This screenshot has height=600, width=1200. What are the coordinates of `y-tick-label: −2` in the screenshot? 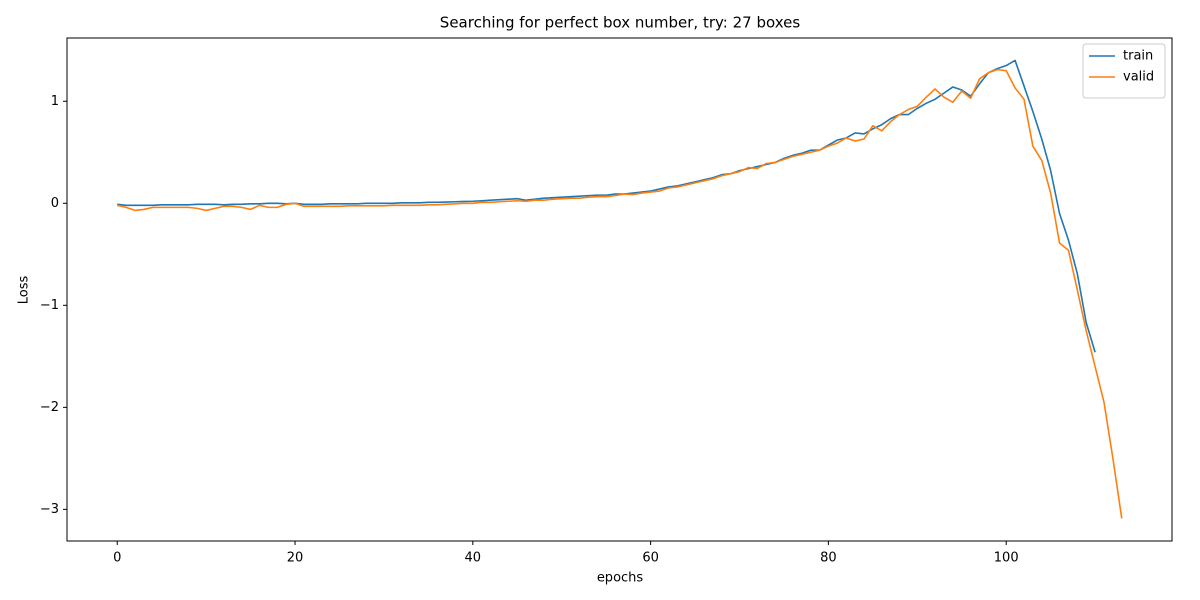 It's located at (49, 407).